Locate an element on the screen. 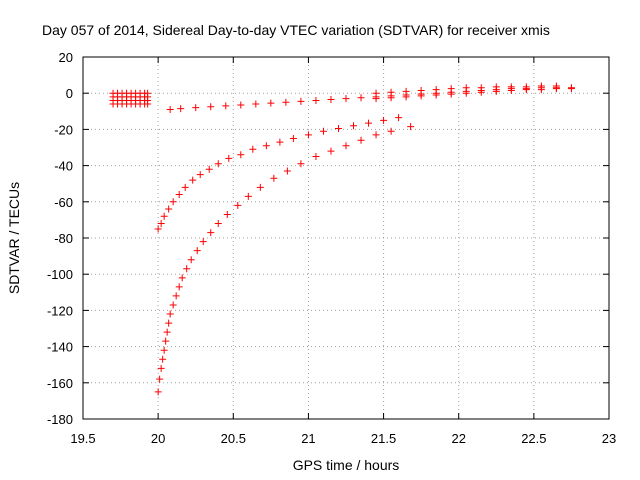  x-tick-label: 20 is located at coordinates (158, 438).